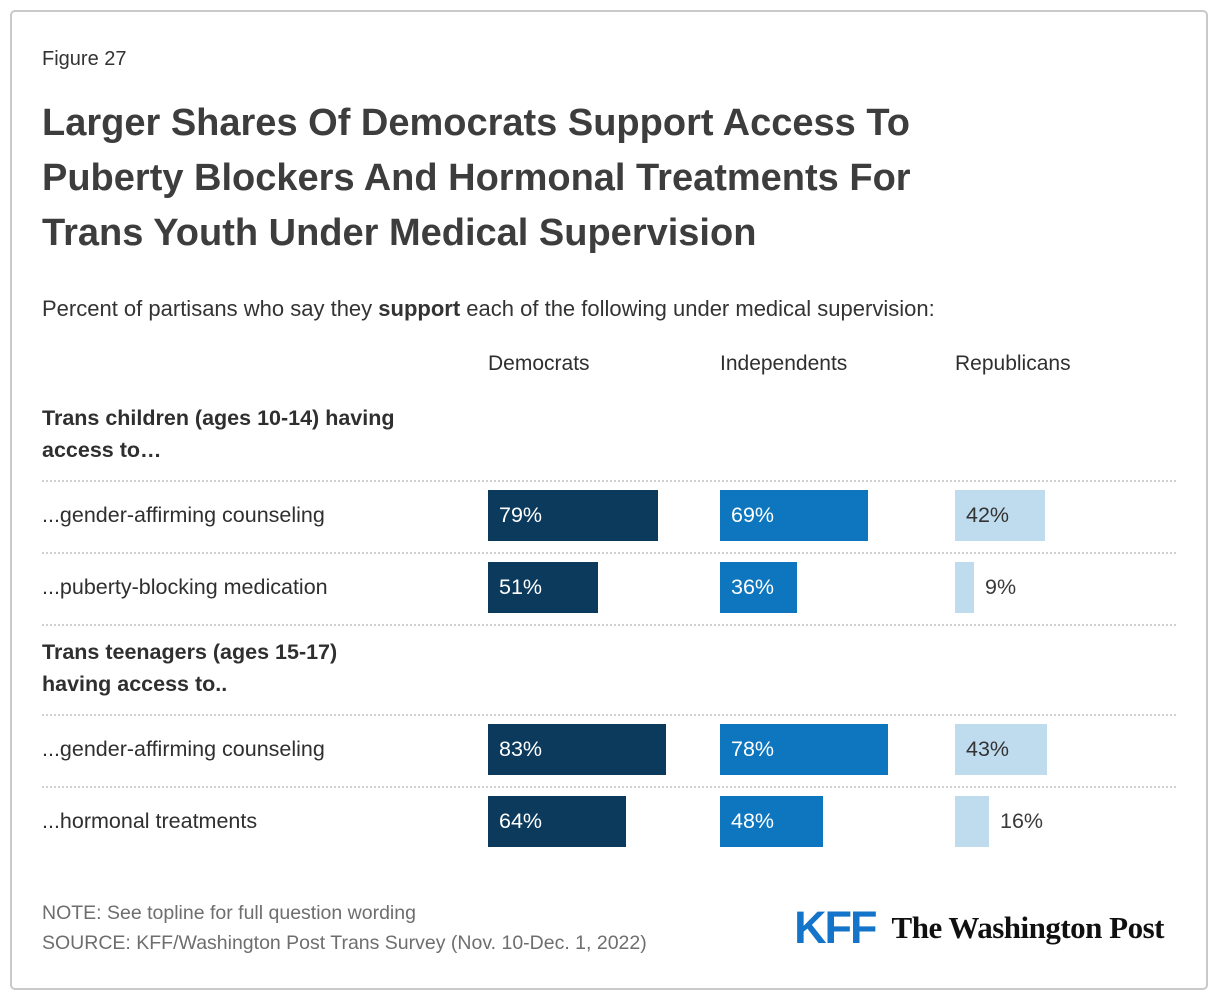 This screenshot has height=1000, width=1220. I want to click on bar-independents: 36%, so click(837, 587).